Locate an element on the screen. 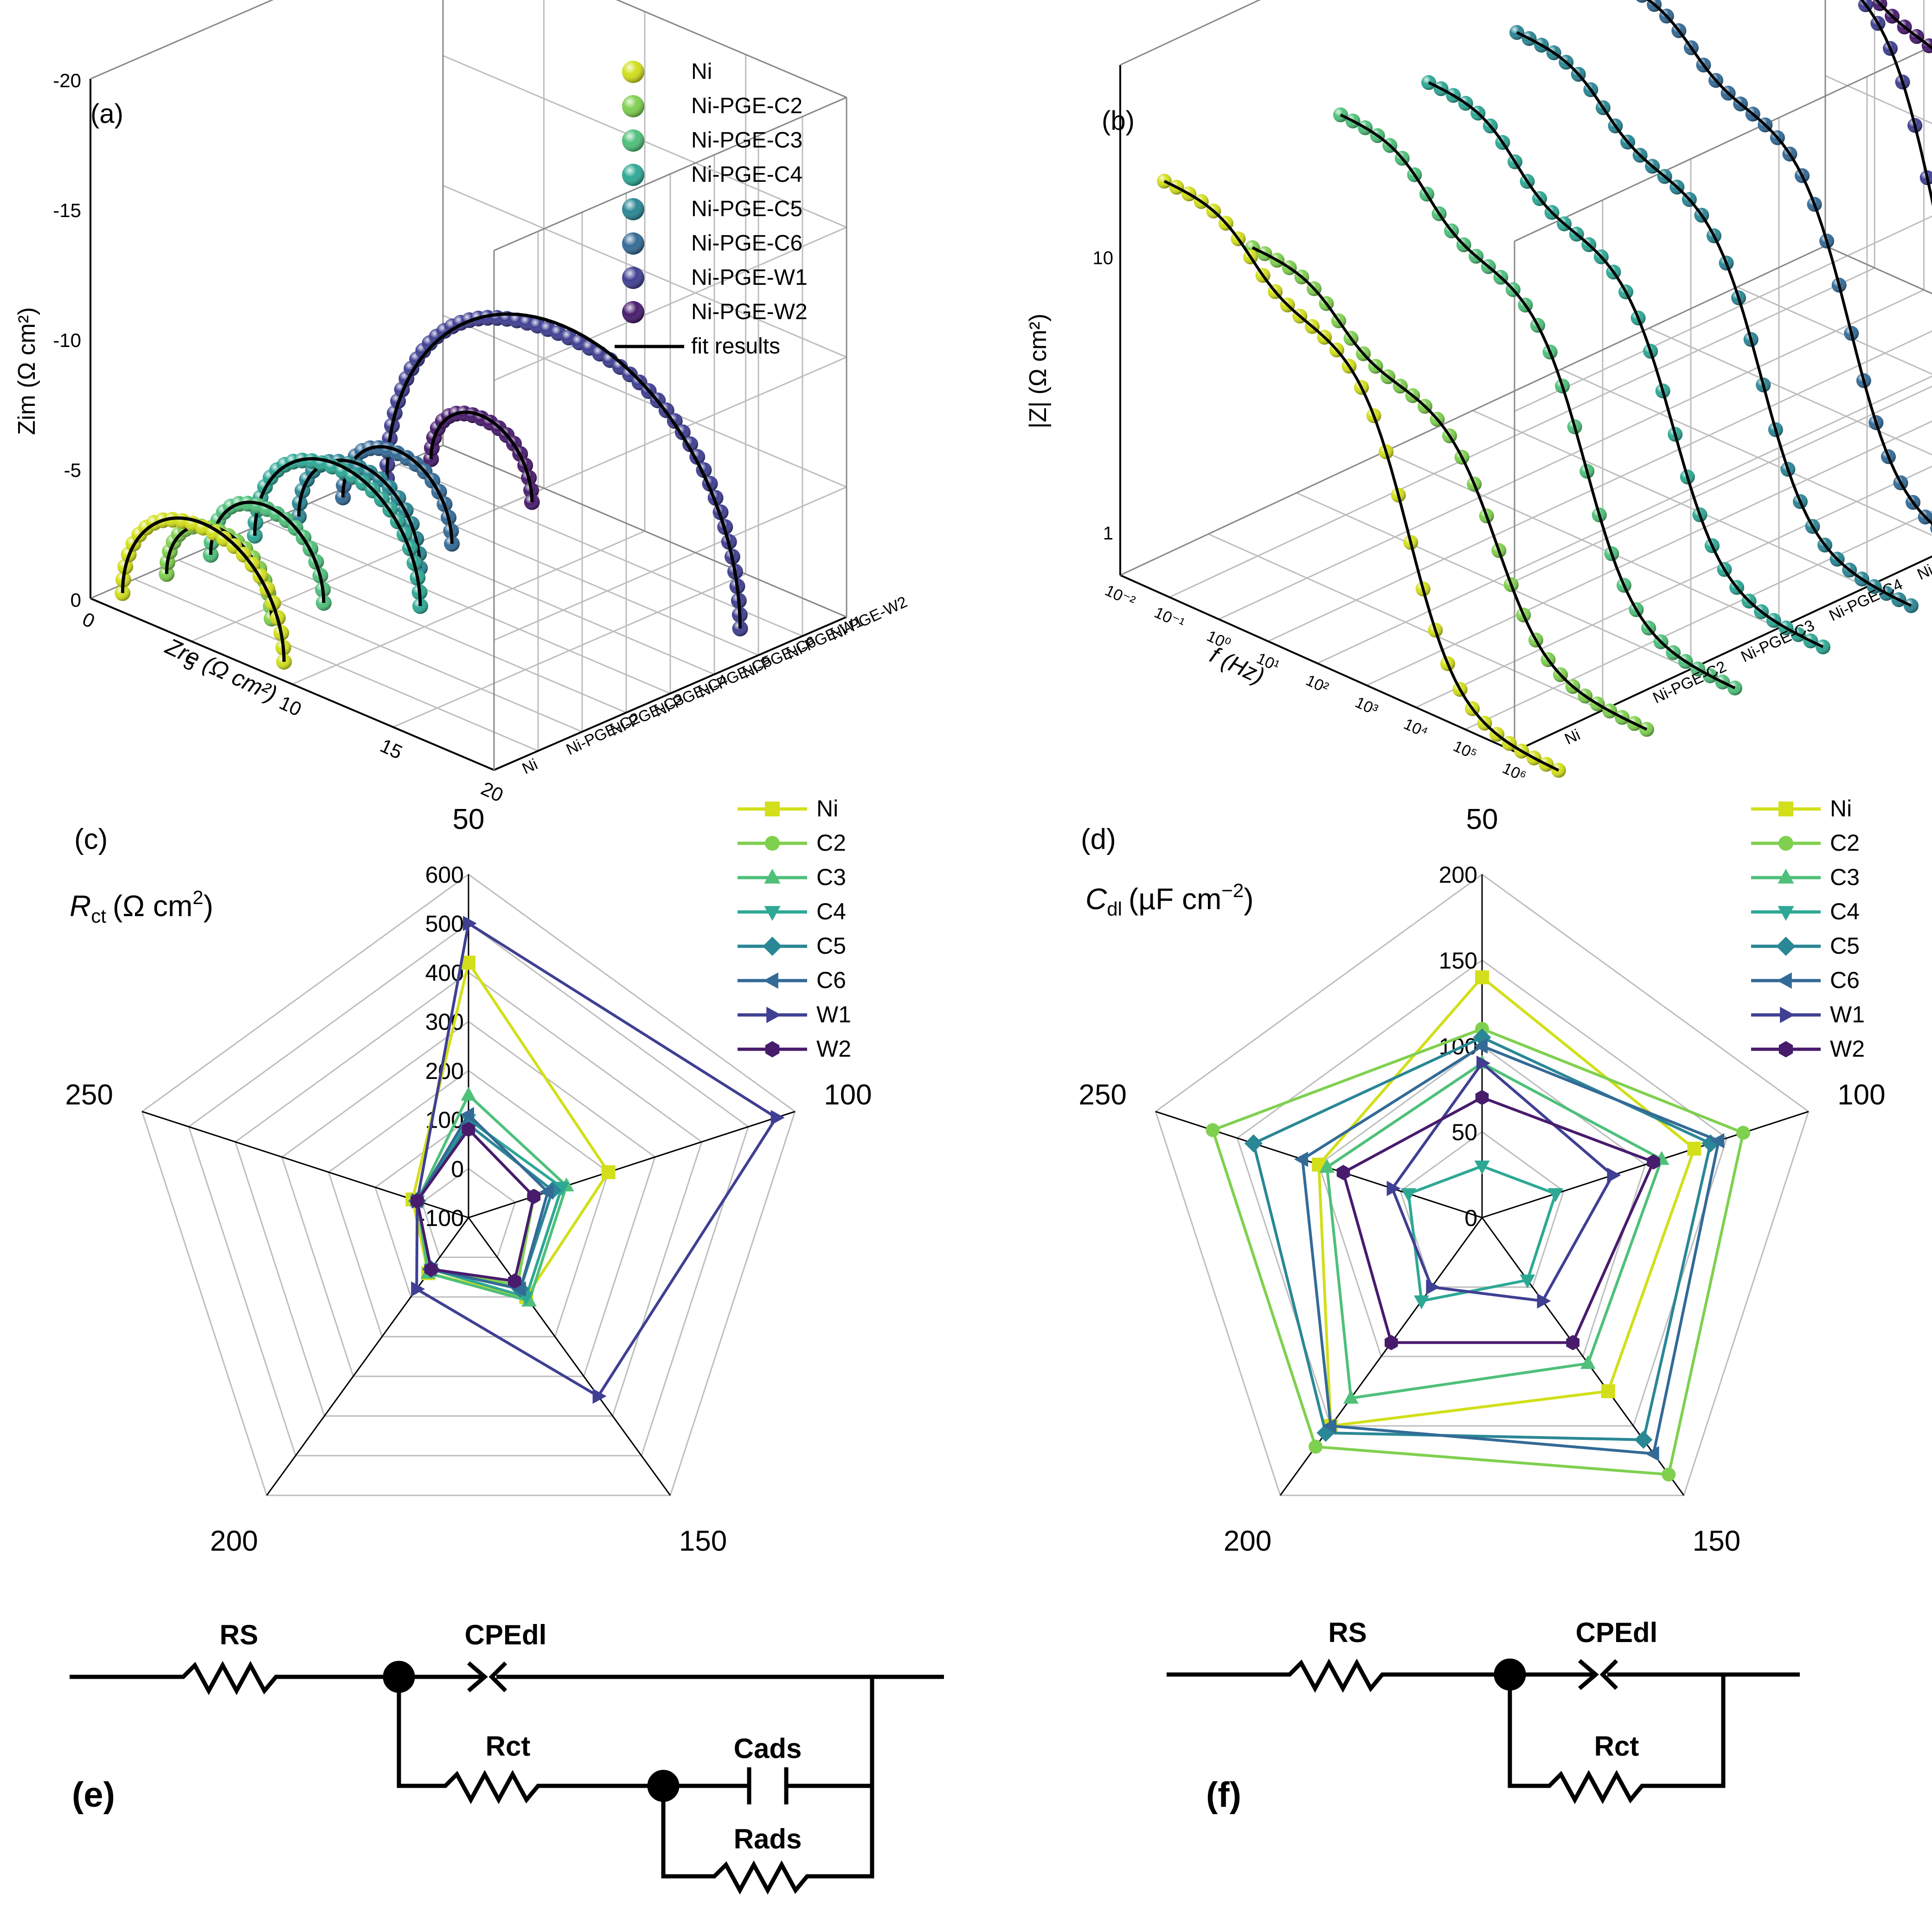 The height and width of the screenshot is (1906, 1932). panel-a-xtick: 10 is located at coordinates (290, 706).